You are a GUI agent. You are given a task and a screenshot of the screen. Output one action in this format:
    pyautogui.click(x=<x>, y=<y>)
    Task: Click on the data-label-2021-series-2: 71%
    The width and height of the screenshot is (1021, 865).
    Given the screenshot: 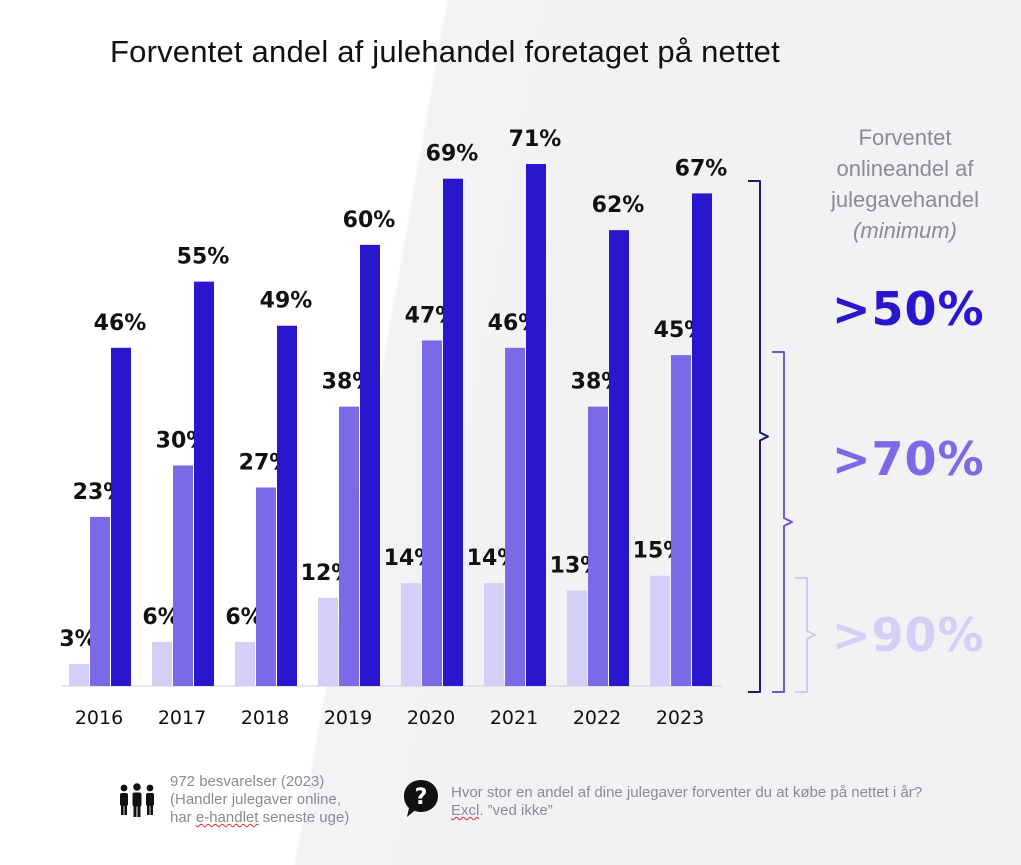 What is the action you would take?
    pyautogui.click(x=535, y=139)
    